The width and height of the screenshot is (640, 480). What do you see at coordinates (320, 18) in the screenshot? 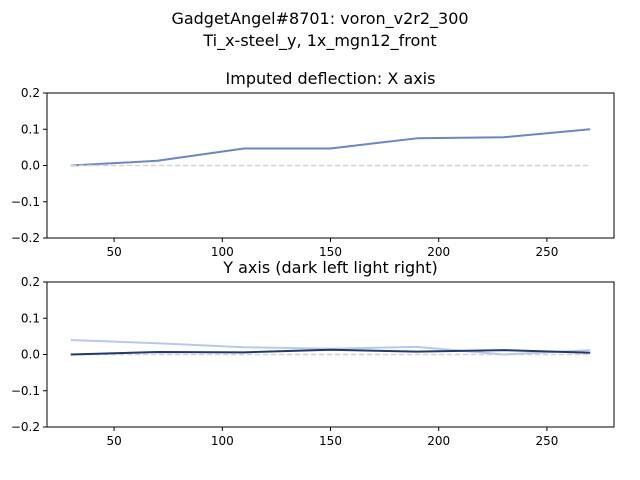
I see `figure-suptitle-line1: GadgetAngel#8701: voron_v2r2_300` at bounding box center [320, 18].